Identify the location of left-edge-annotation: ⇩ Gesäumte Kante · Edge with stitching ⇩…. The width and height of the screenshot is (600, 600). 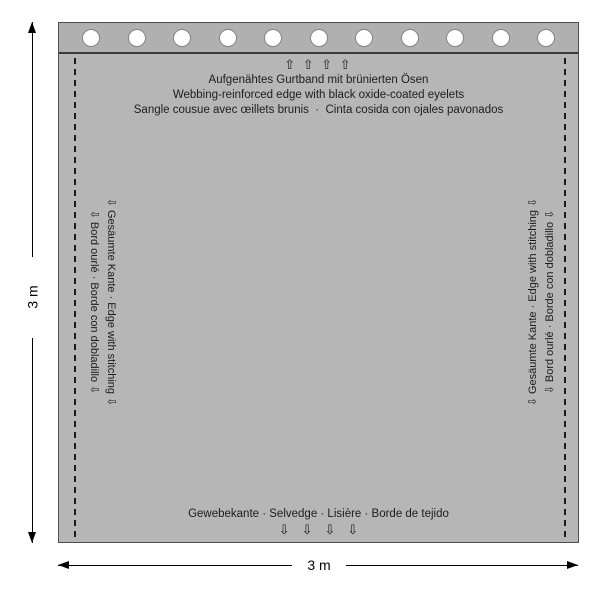
(101, 302).